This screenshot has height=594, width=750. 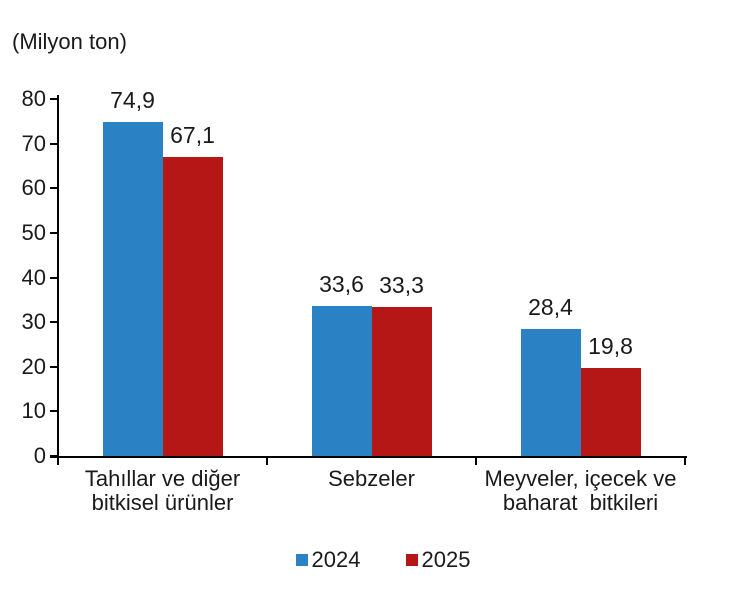 I want to click on chart-unit-label: (Milyon ton), so click(x=69, y=41).